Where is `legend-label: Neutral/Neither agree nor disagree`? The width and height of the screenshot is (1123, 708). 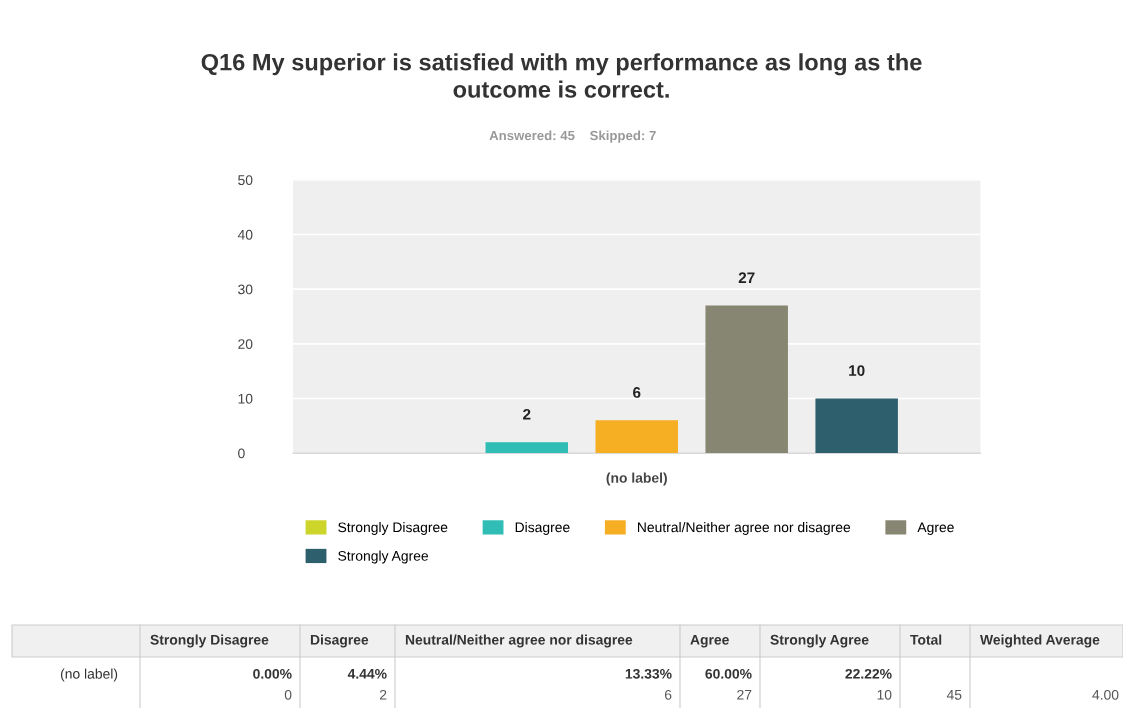
legend-label: Neutral/Neither agree nor disagree is located at coordinates (744, 528).